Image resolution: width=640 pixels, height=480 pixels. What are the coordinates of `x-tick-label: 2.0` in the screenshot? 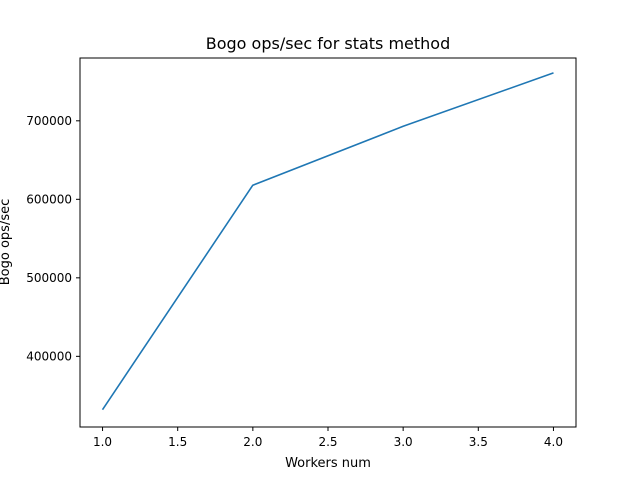 It's located at (252, 442).